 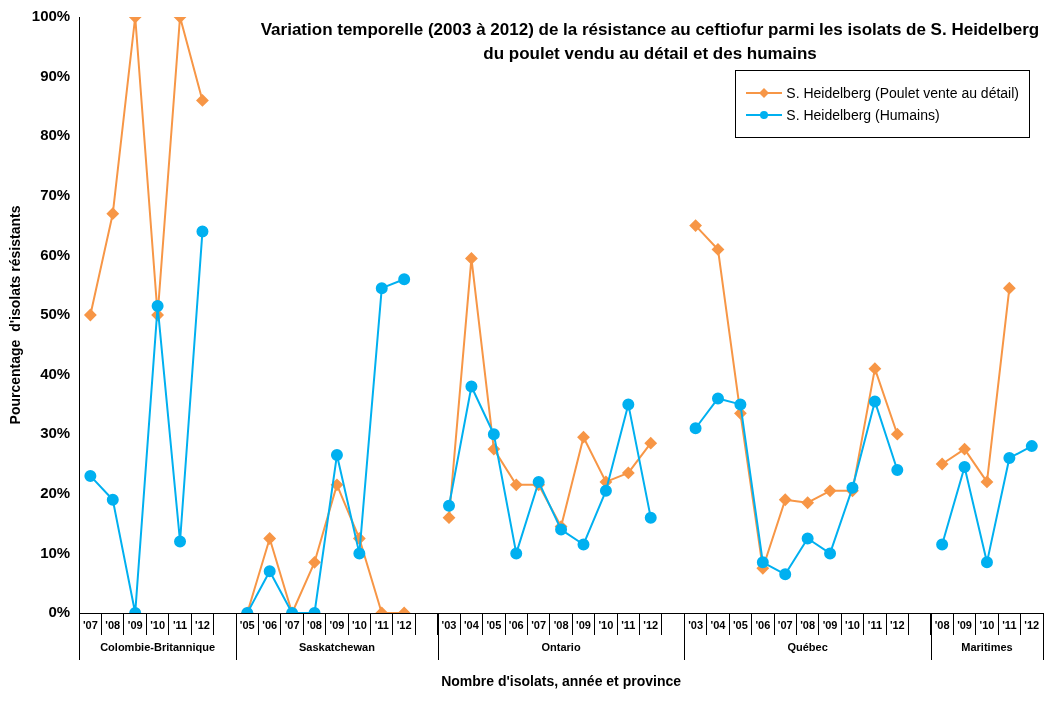 What do you see at coordinates (902, 93) in the screenshot?
I see `legend-label: S. Heidelberg (Poulet vente au détail)` at bounding box center [902, 93].